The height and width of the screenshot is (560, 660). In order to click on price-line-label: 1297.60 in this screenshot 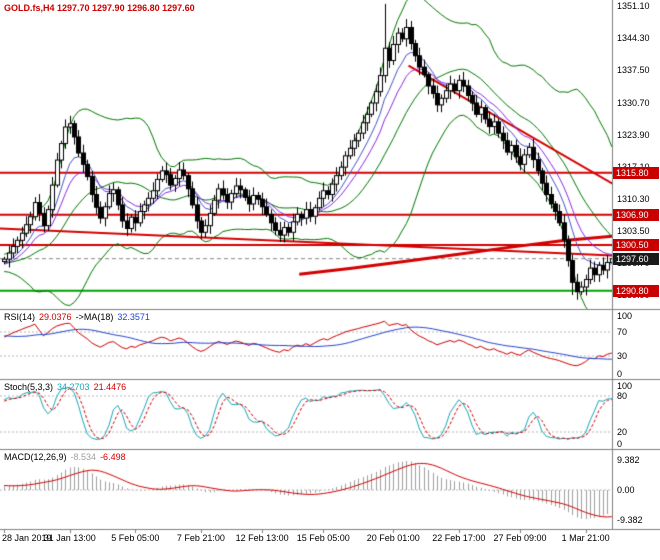, I will do `click(636, 258)`.